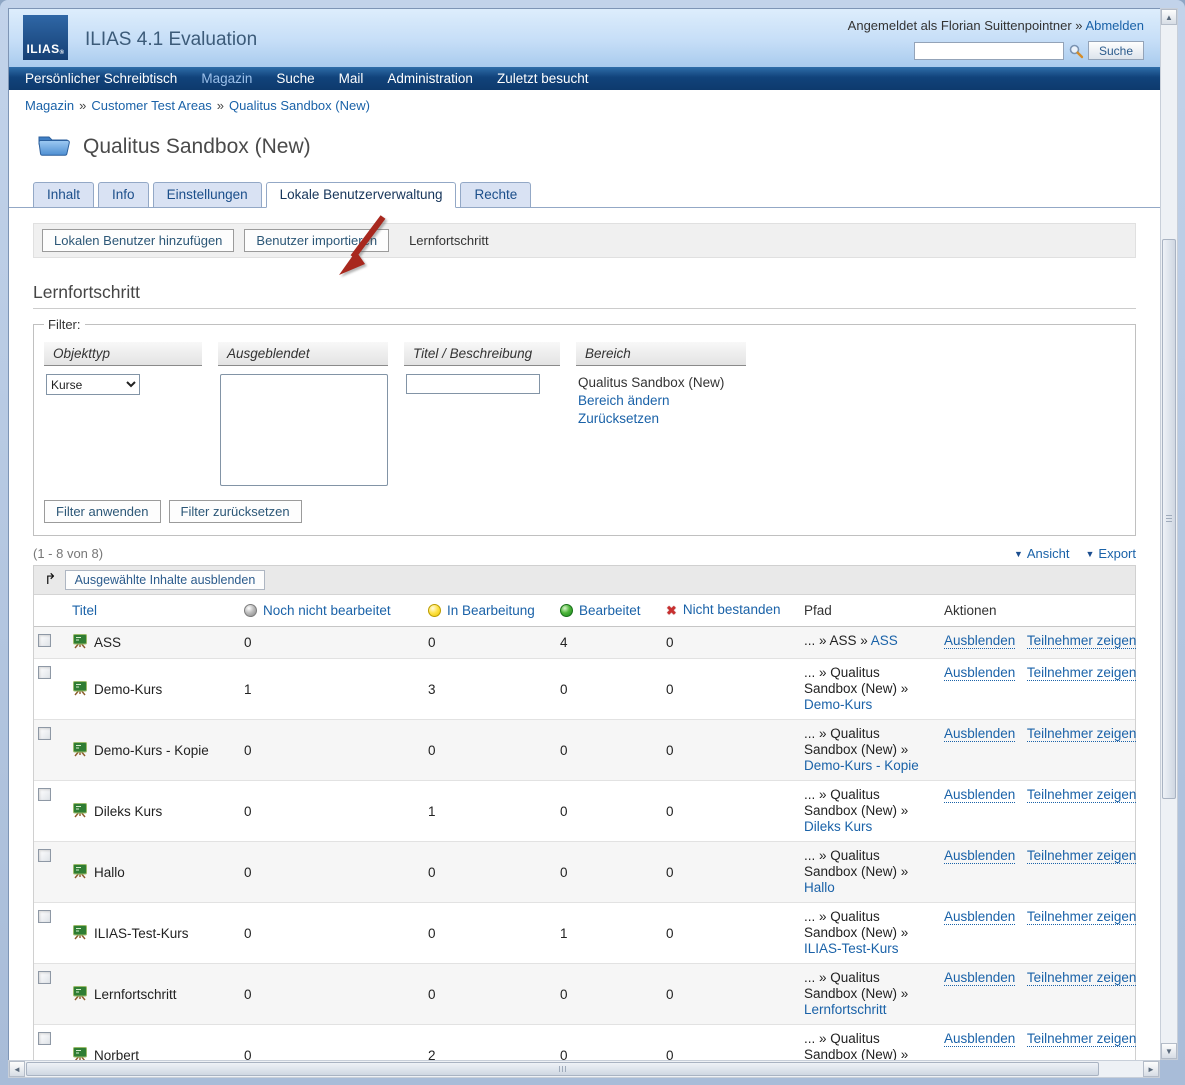  Describe the element at coordinates (988, 50) in the screenshot. I see `search-input` at that location.